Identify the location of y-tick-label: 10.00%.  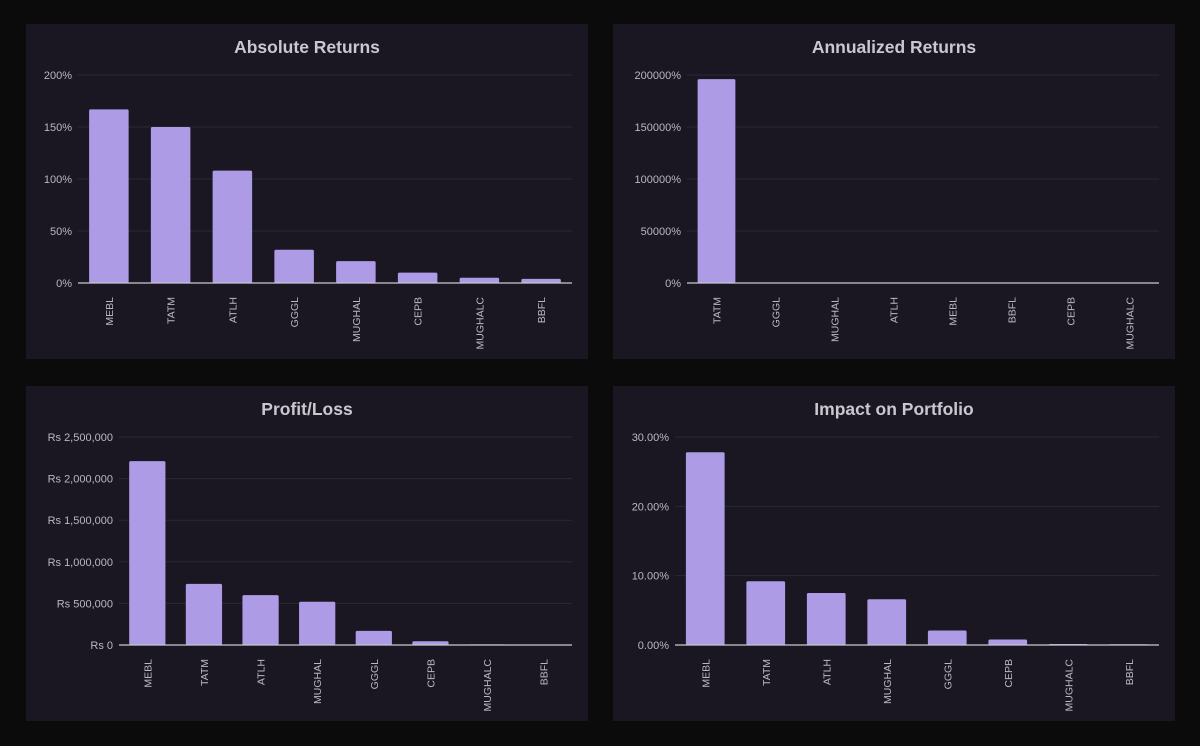
(651, 577).